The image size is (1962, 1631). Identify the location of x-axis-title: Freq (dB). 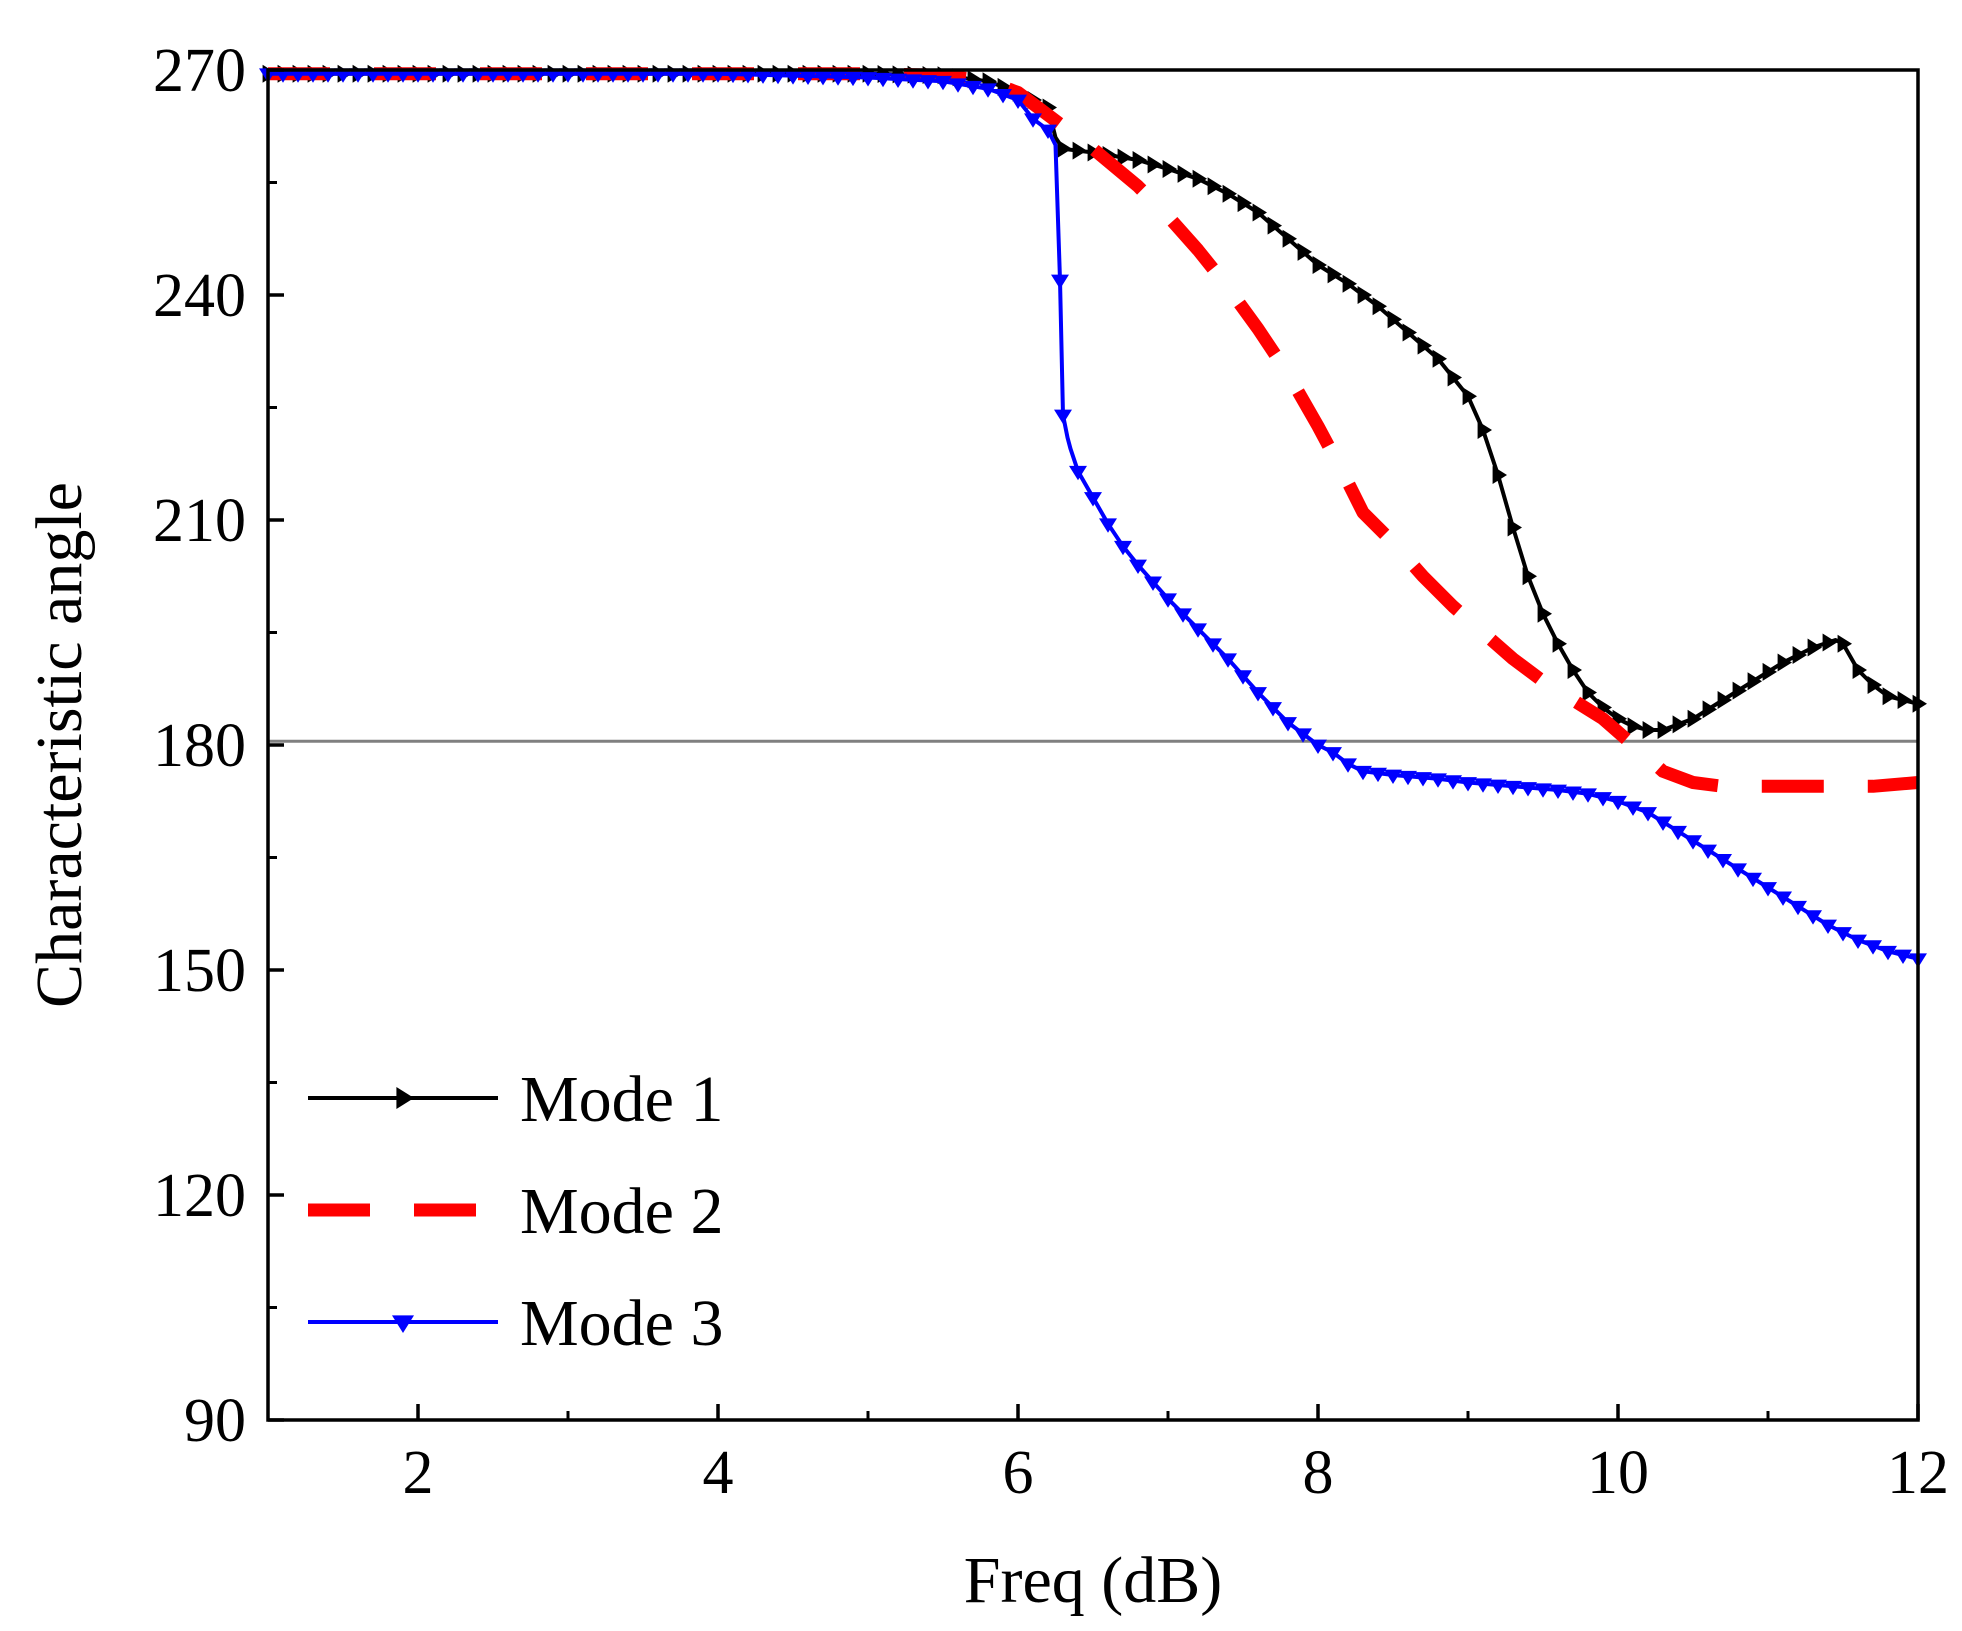
(1093, 1580).